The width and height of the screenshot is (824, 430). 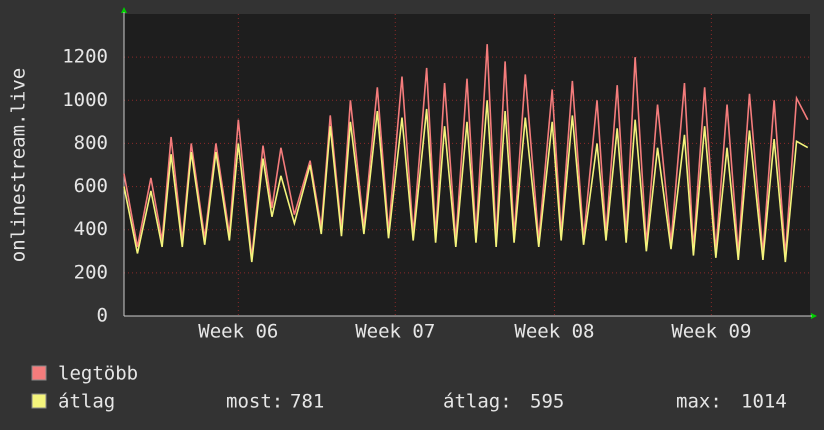 I want to click on stat-label: most:, so click(x=254, y=402).